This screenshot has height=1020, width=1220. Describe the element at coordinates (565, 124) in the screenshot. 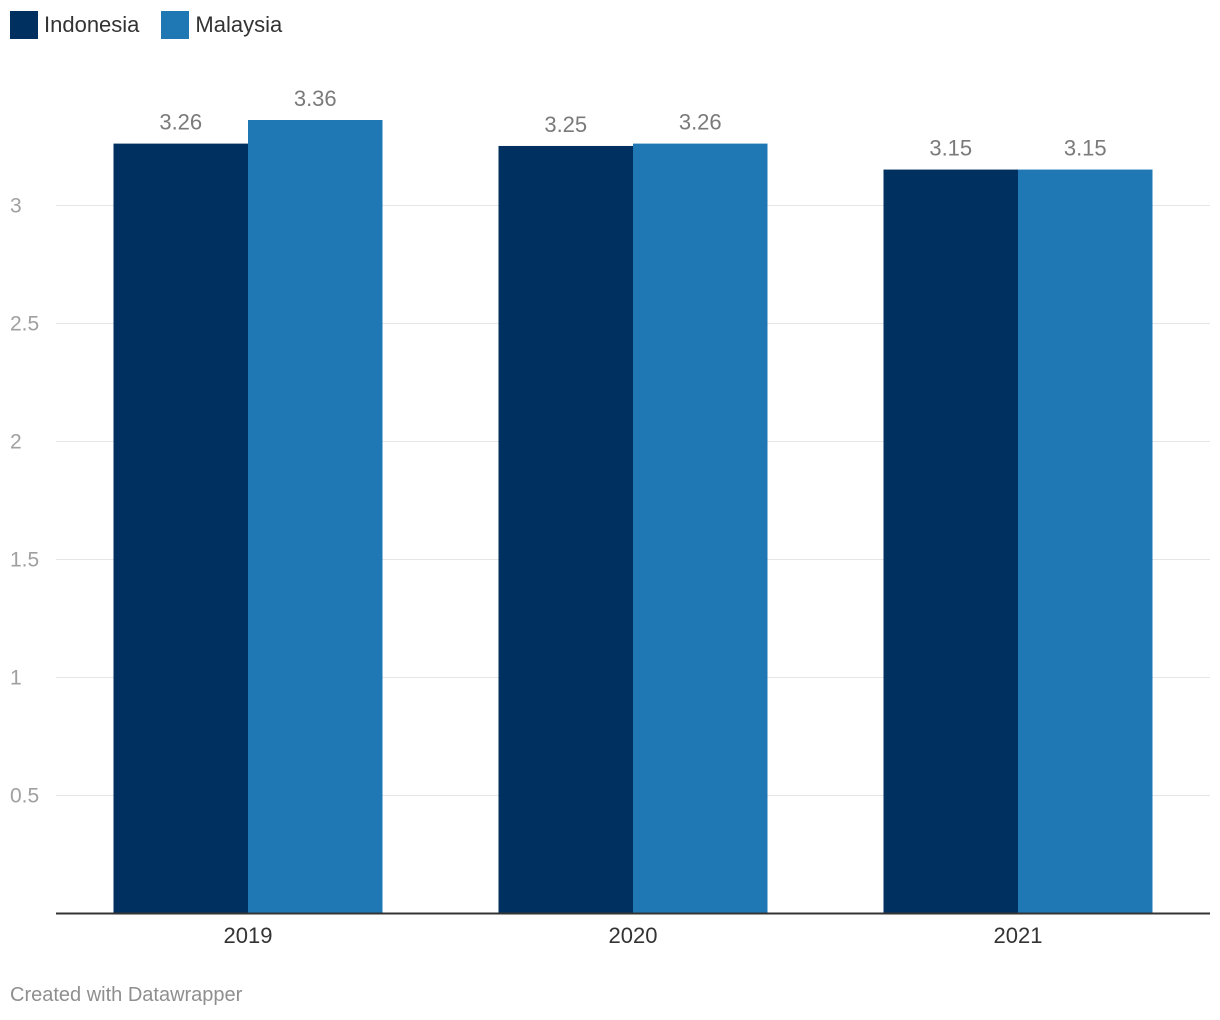

I see `data-label: 3.25` at that location.